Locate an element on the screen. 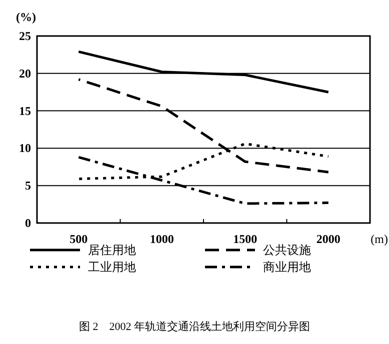  y-tick-label: 10 is located at coordinates (25, 148).